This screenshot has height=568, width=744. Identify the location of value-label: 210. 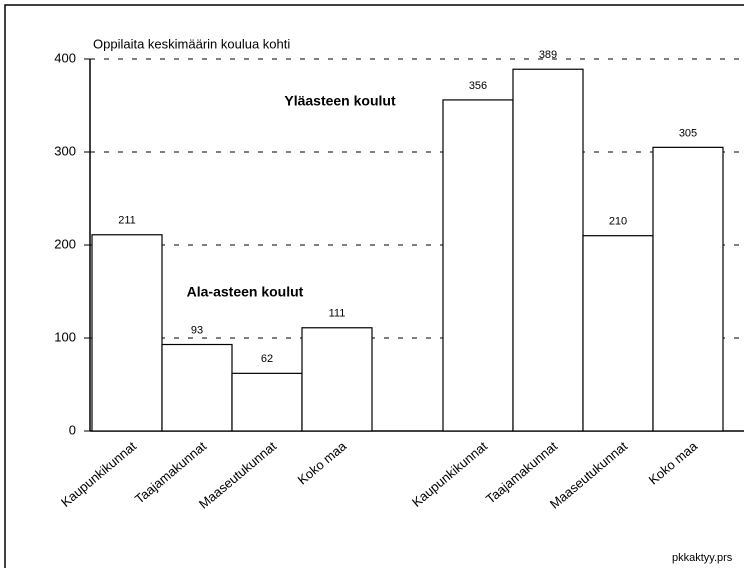
(618, 222).